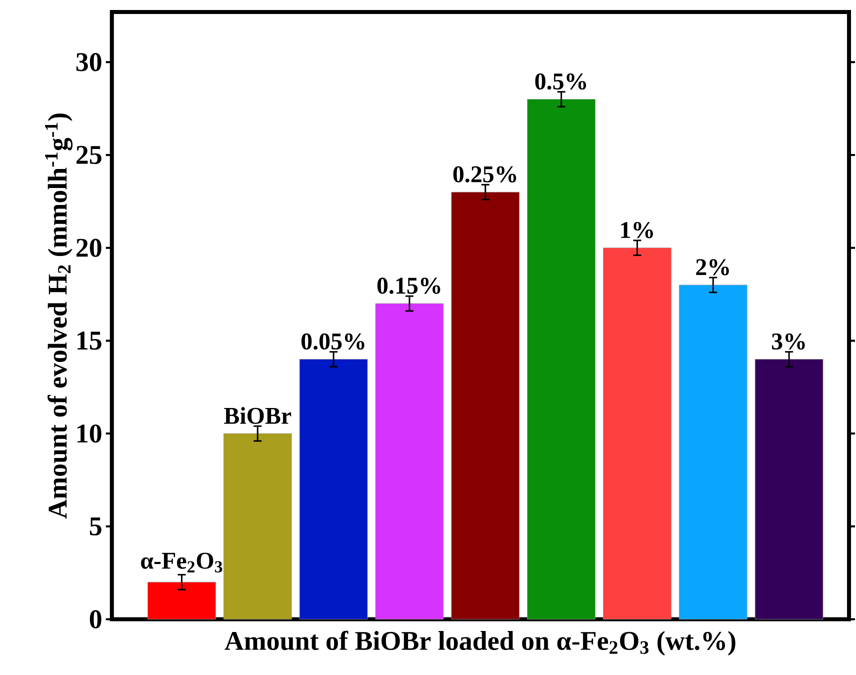 Image resolution: width=856 pixels, height=675 pixels. I want to click on x-tick-label: 0.25%, so click(484, 174).